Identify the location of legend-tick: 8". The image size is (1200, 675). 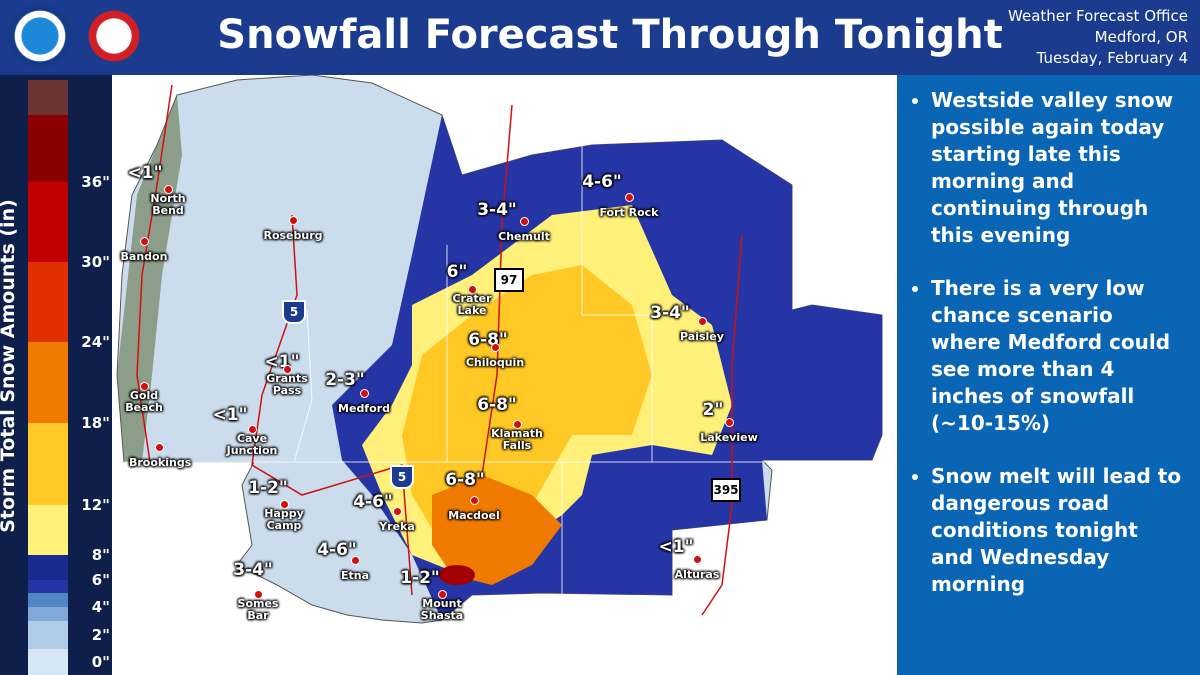
(100, 555).